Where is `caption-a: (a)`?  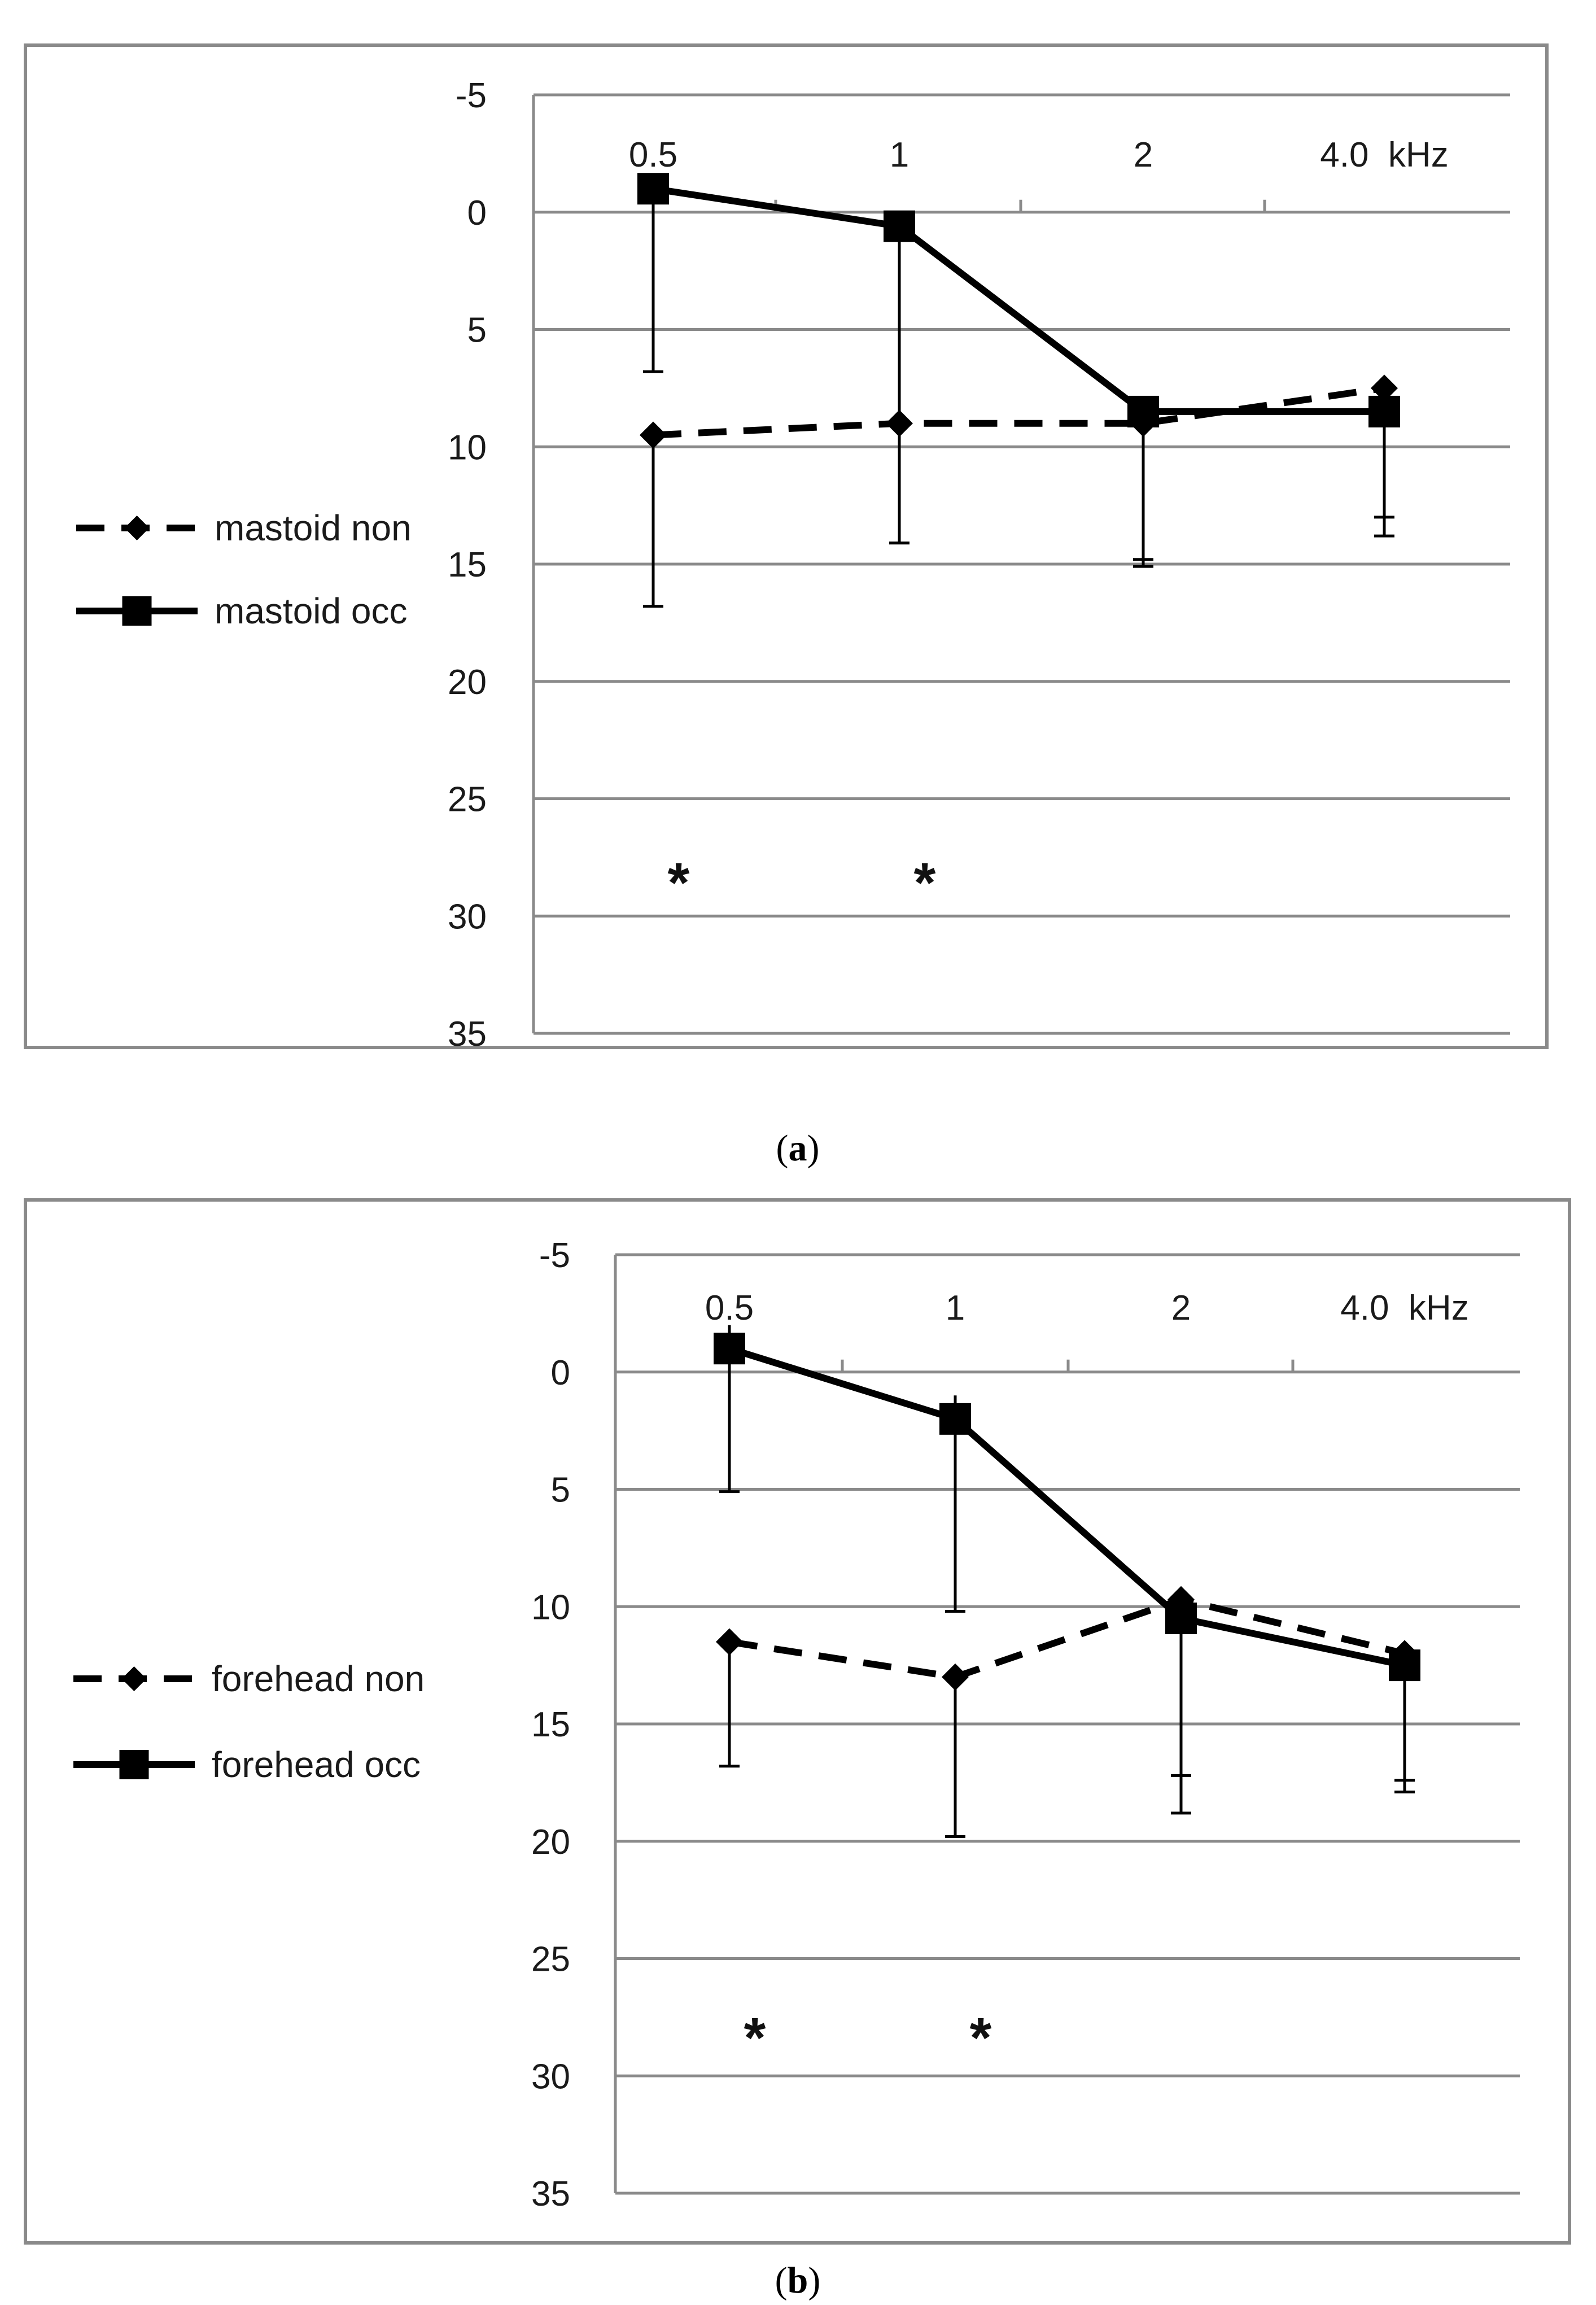 caption-a: (a) is located at coordinates (798, 1148).